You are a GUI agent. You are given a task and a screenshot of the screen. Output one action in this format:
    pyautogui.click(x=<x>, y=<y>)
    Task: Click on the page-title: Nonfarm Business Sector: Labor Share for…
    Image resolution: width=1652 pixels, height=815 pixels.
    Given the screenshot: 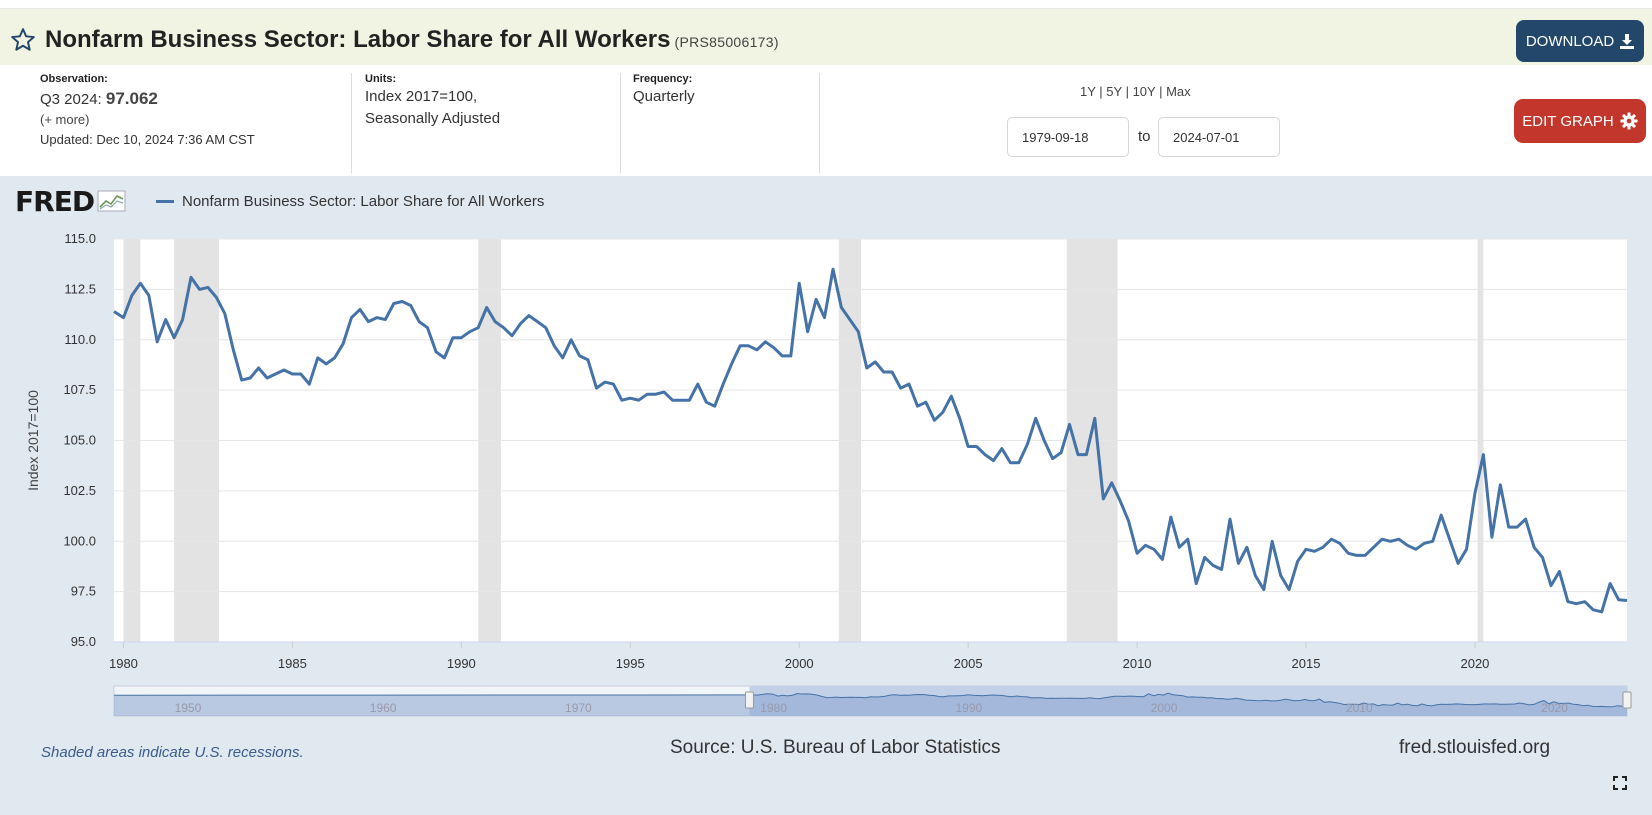 What is the action you would take?
    pyautogui.click(x=412, y=40)
    